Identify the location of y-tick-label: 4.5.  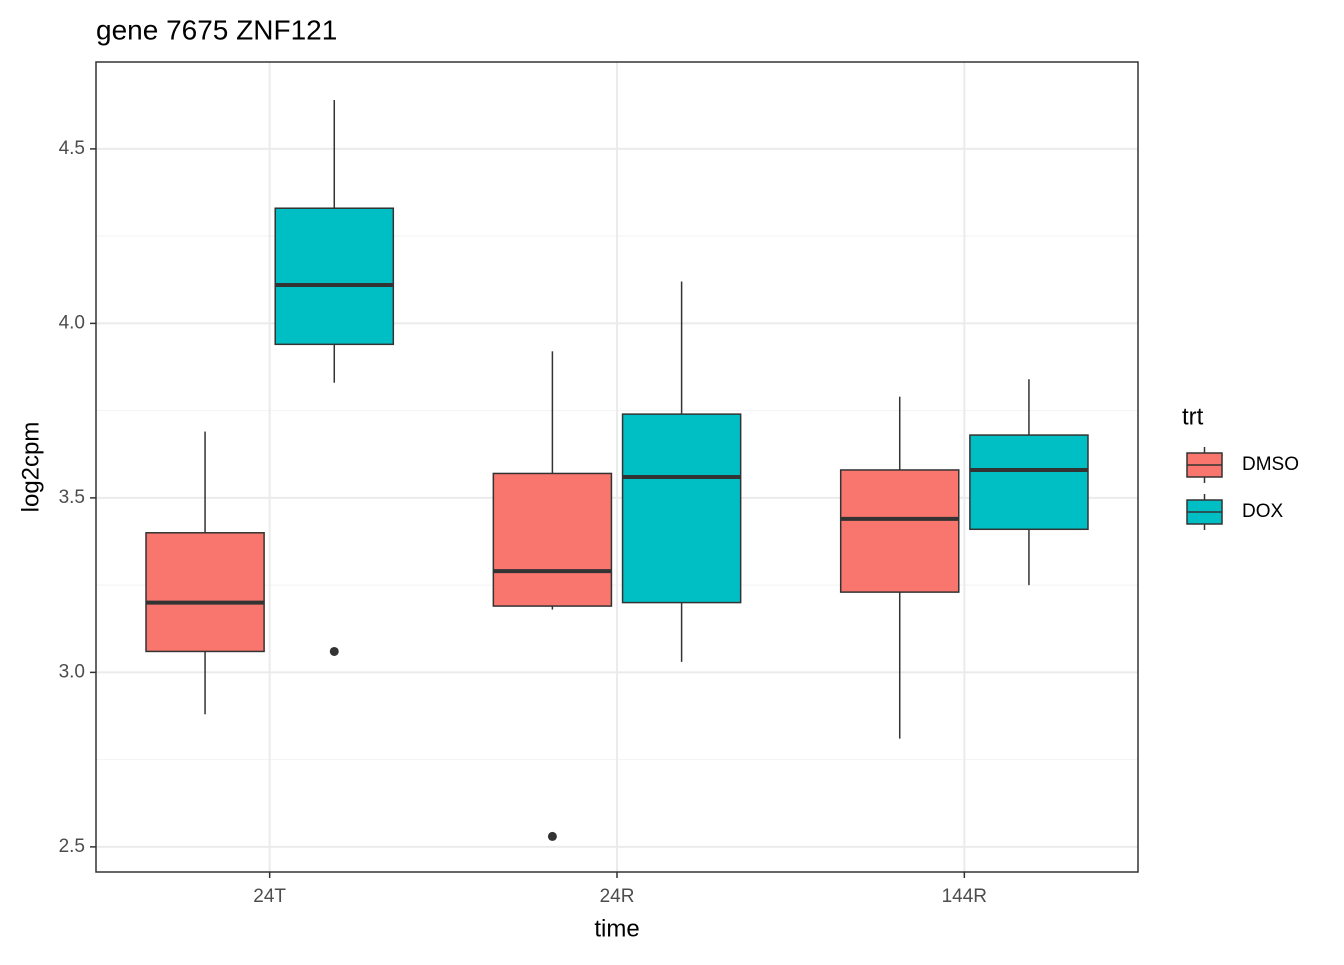
(72, 148).